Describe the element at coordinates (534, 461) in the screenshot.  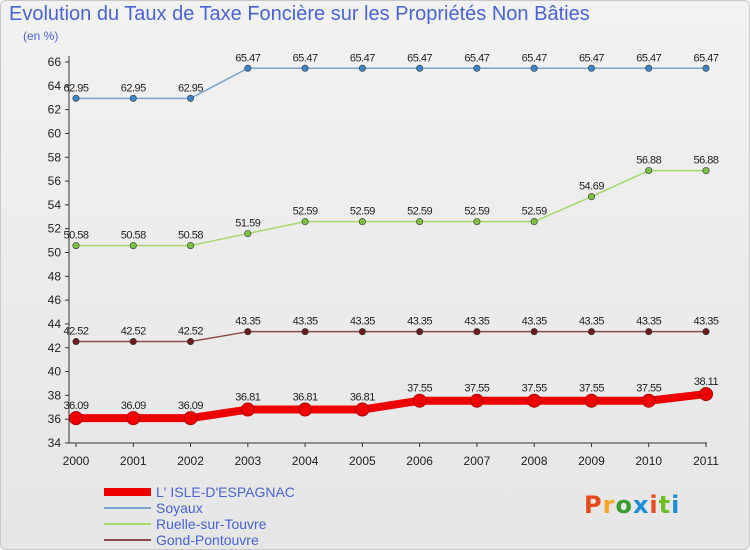
I see `x-tick-label: 2008` at that location.